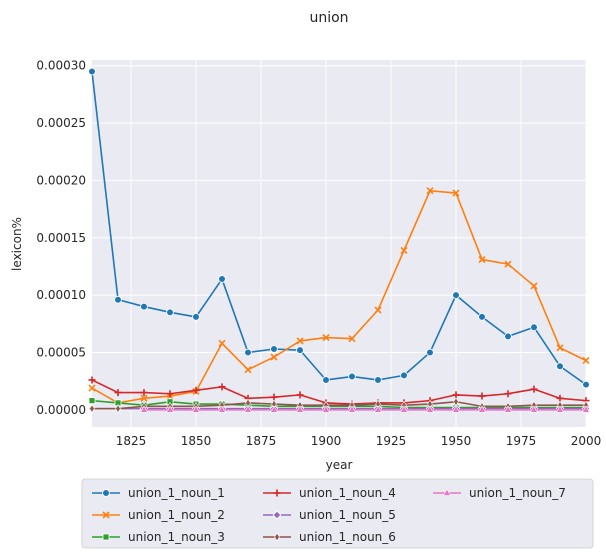 Image resolution: width=606 pixels, height=558 pixels. What do you see at coordinates (586, 441) in the screenshot?
I see `x-tick-label: 2000` at bounding box center [586, 441].